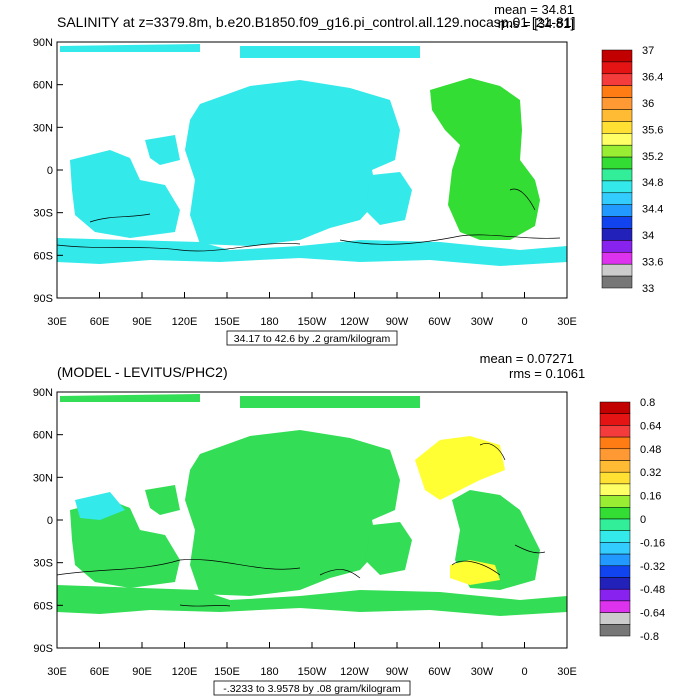 The image size is (700, 700). I want to click on colorbar-label: 33.6, so click(652, 263).